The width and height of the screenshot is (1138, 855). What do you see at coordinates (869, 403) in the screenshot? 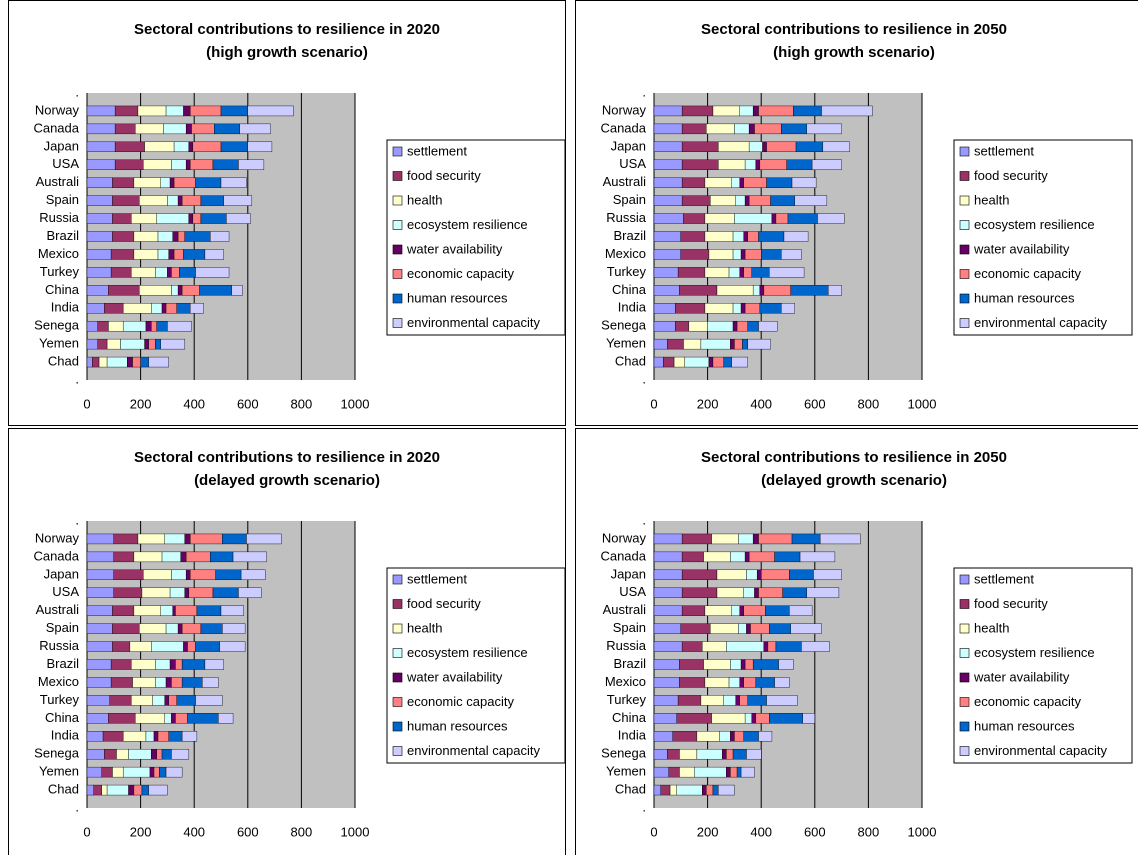
I see `x-tick-label: 800` at bounding box center [869, 403].